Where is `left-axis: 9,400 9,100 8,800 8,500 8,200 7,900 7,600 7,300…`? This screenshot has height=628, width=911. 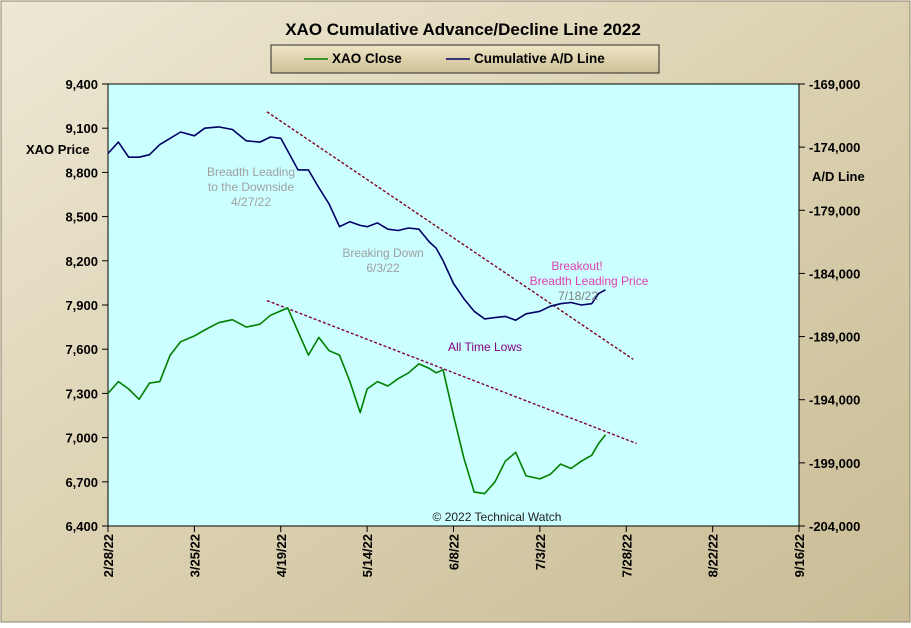
left-axis: 9,400 9,100 8,800 8,500 8,200 7,900 7,600 7,300… is located at coordinates (86, 305).